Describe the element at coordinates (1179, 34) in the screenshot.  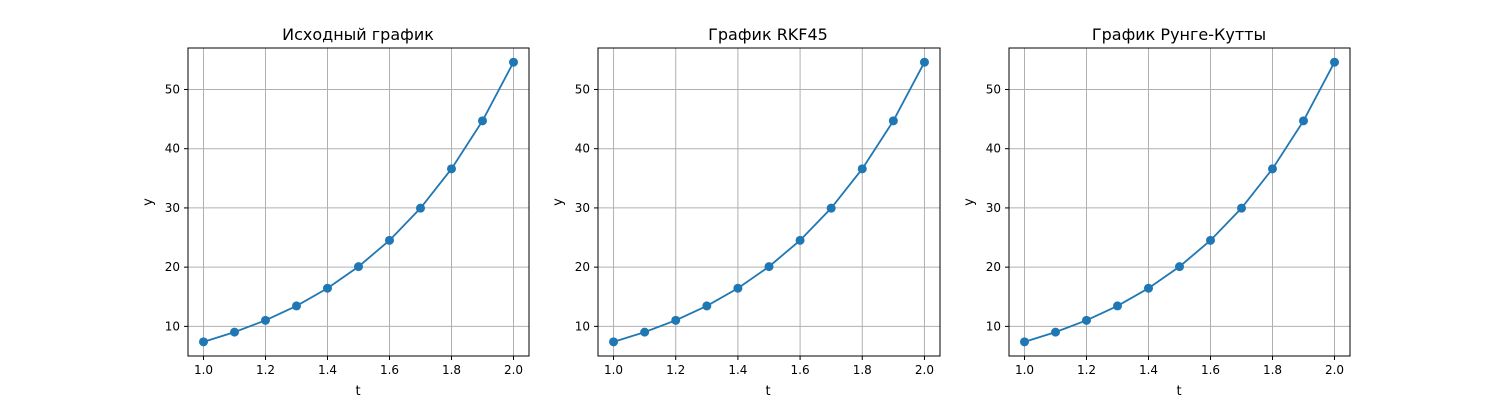
I see `chart-title: График Рунге-Кутты` at that location.